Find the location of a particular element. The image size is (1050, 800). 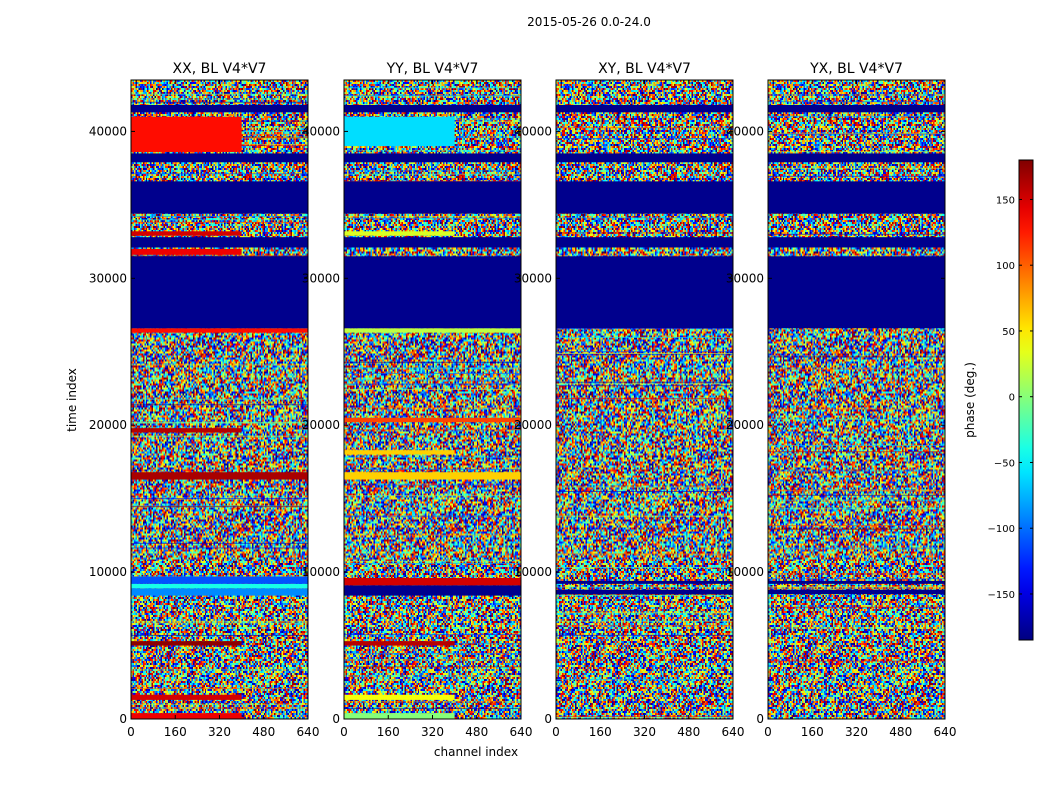

panel-title: XY, BL V4*V7 is located at coordinates (644, 69).